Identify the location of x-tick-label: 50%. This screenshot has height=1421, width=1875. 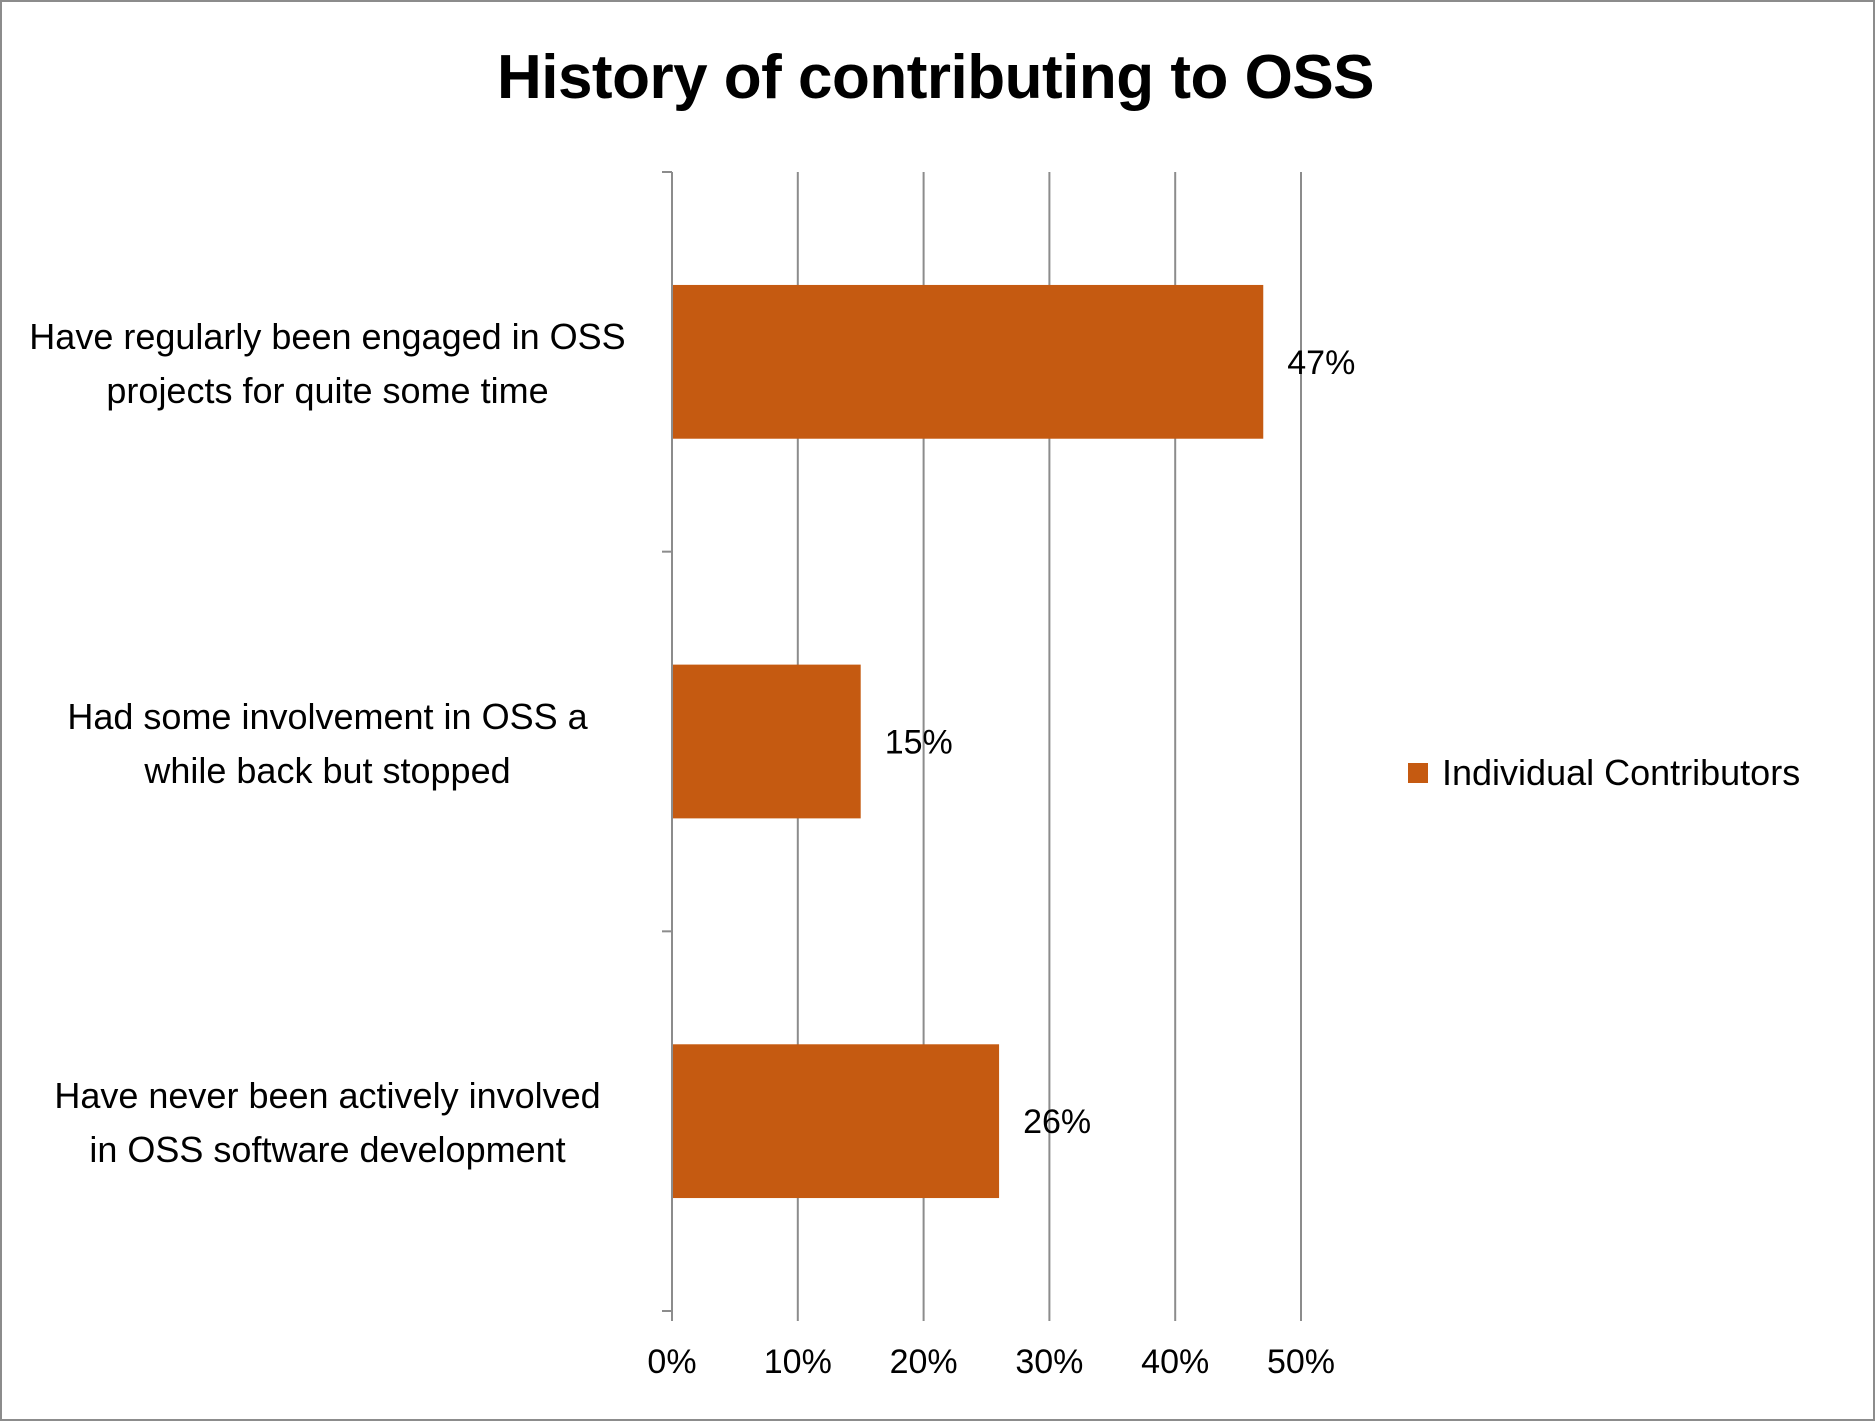
(1301, 1362).